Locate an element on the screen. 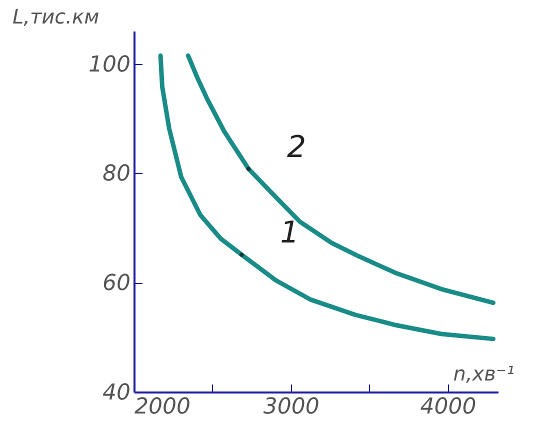  y-tick-label: 60 is located at coordinates (116, 283).